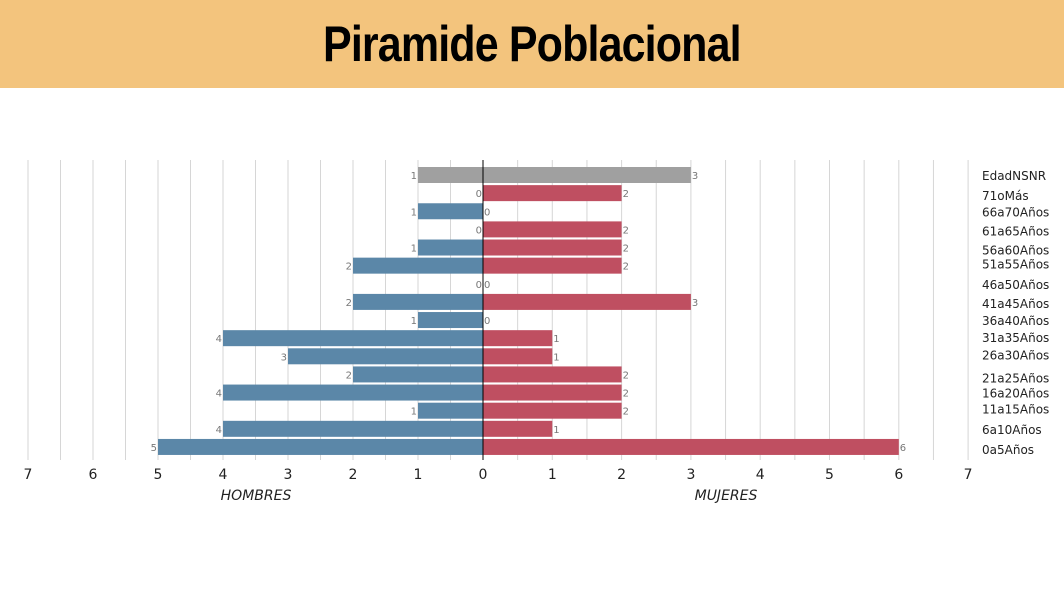 This screenshot has height=592, width=1064. What do you see at coordinates (154, 448) in the screenshot?
I see `data-label-hombres: 5` at bounding box center [154, 448].